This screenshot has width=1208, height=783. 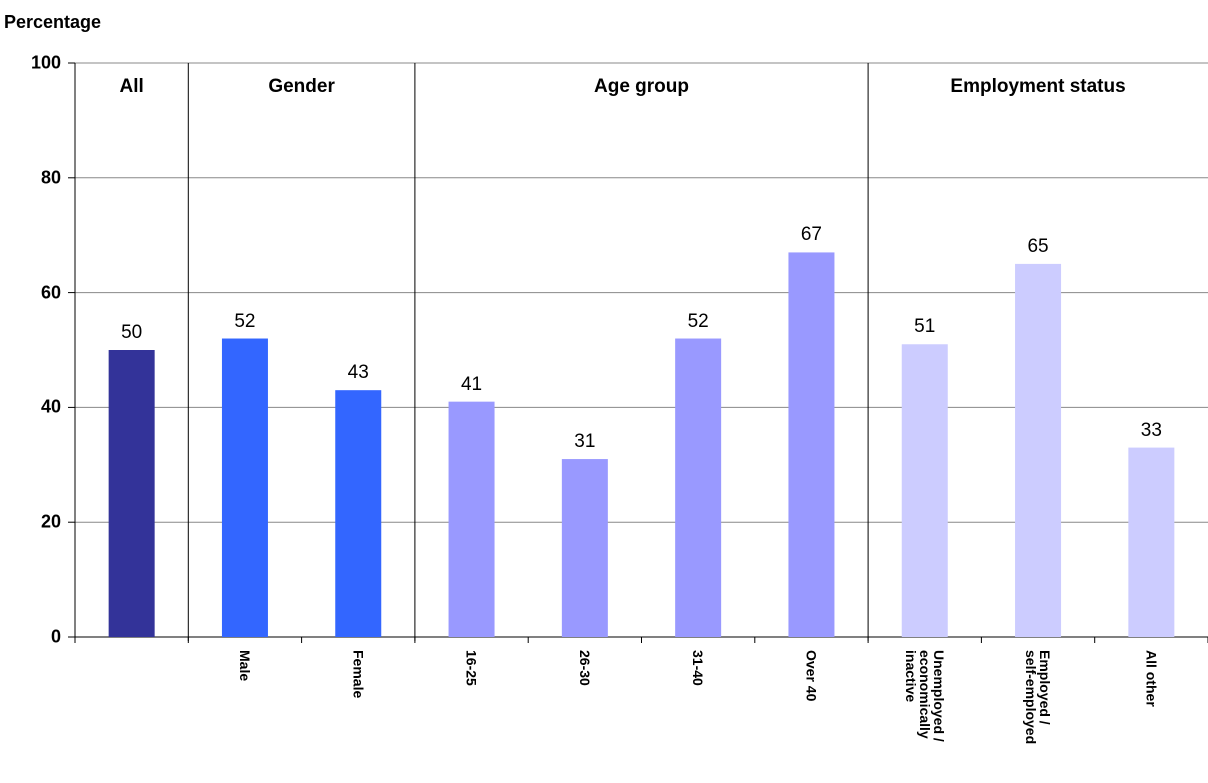 I want to click on group-label: Age group, so click(x=641, y=86).